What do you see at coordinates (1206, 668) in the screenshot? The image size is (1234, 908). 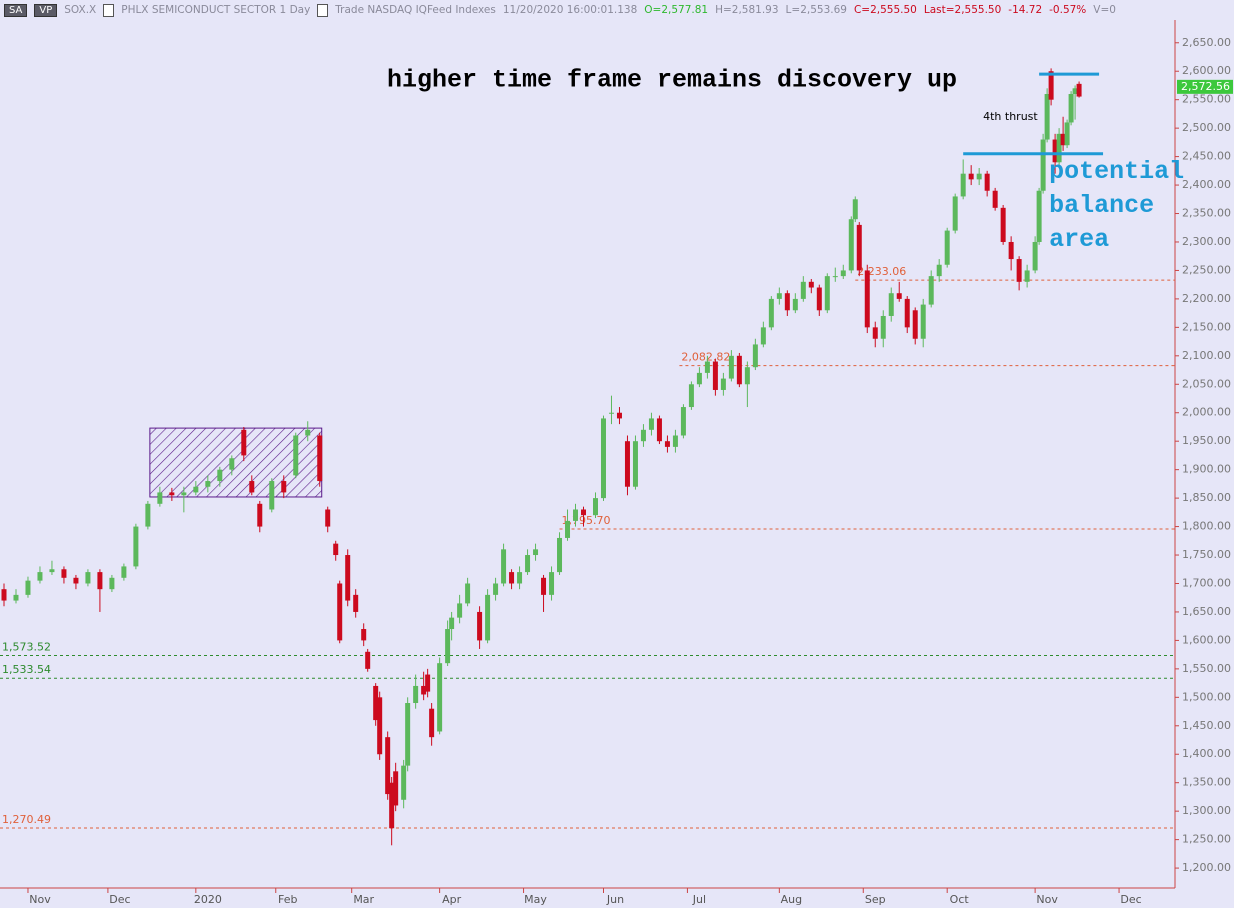 I see `y-tick-label: 1,550.00` at bounding box center [1206, 668].